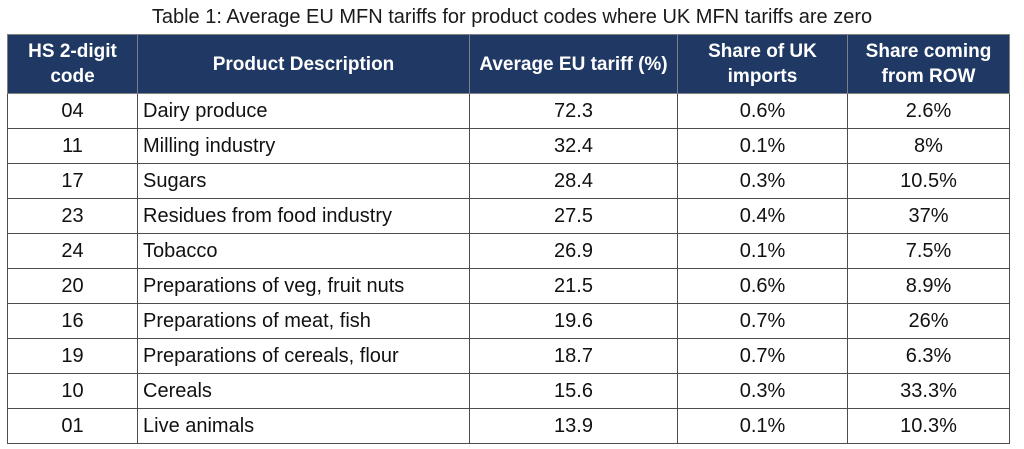 The height and width of the screenshot is (449, 1024). I want to click on cell-average-eu-tariff: 13.9, so click(573, 426).